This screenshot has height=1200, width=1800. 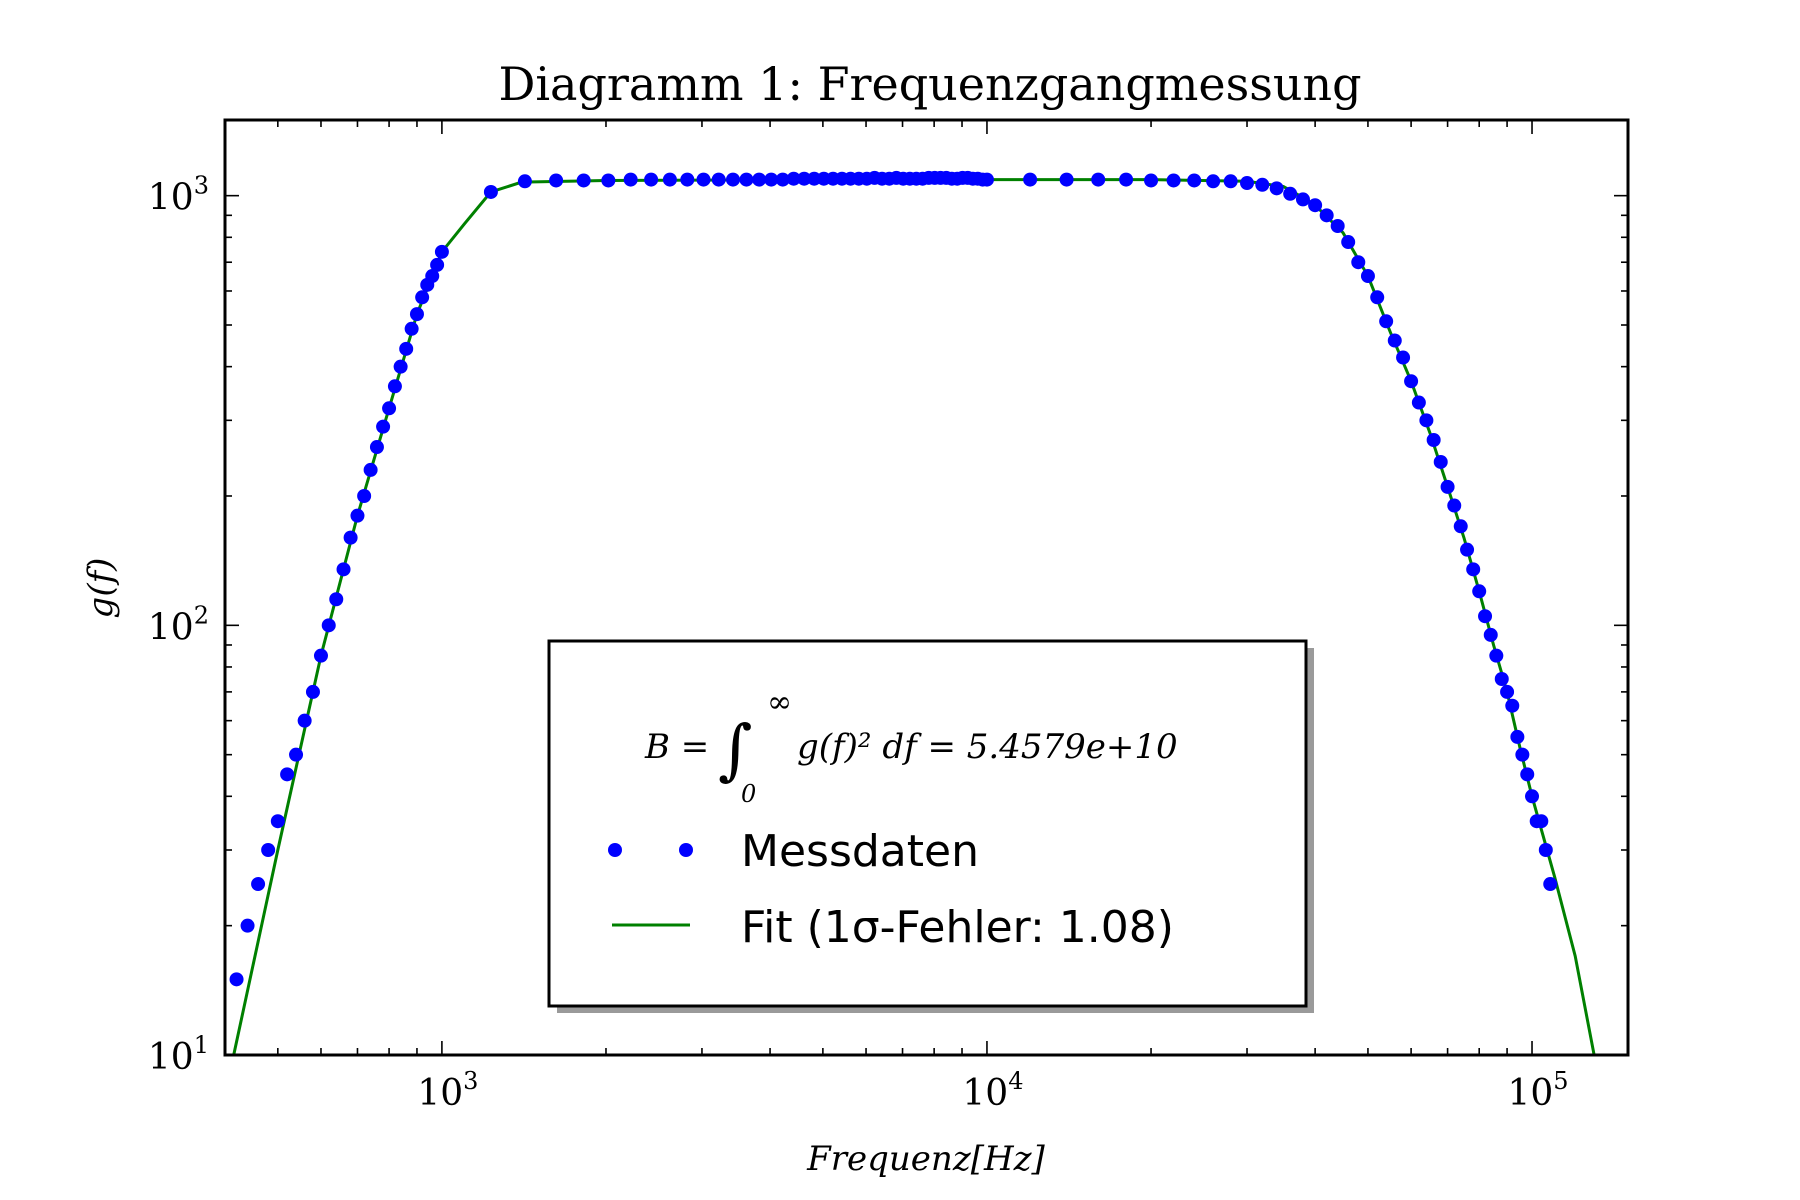 What do you see at coordinates (779, 702) in the screenshot?
I see `legend-annotation-upper: ∞` at bounding box center [779, 702].